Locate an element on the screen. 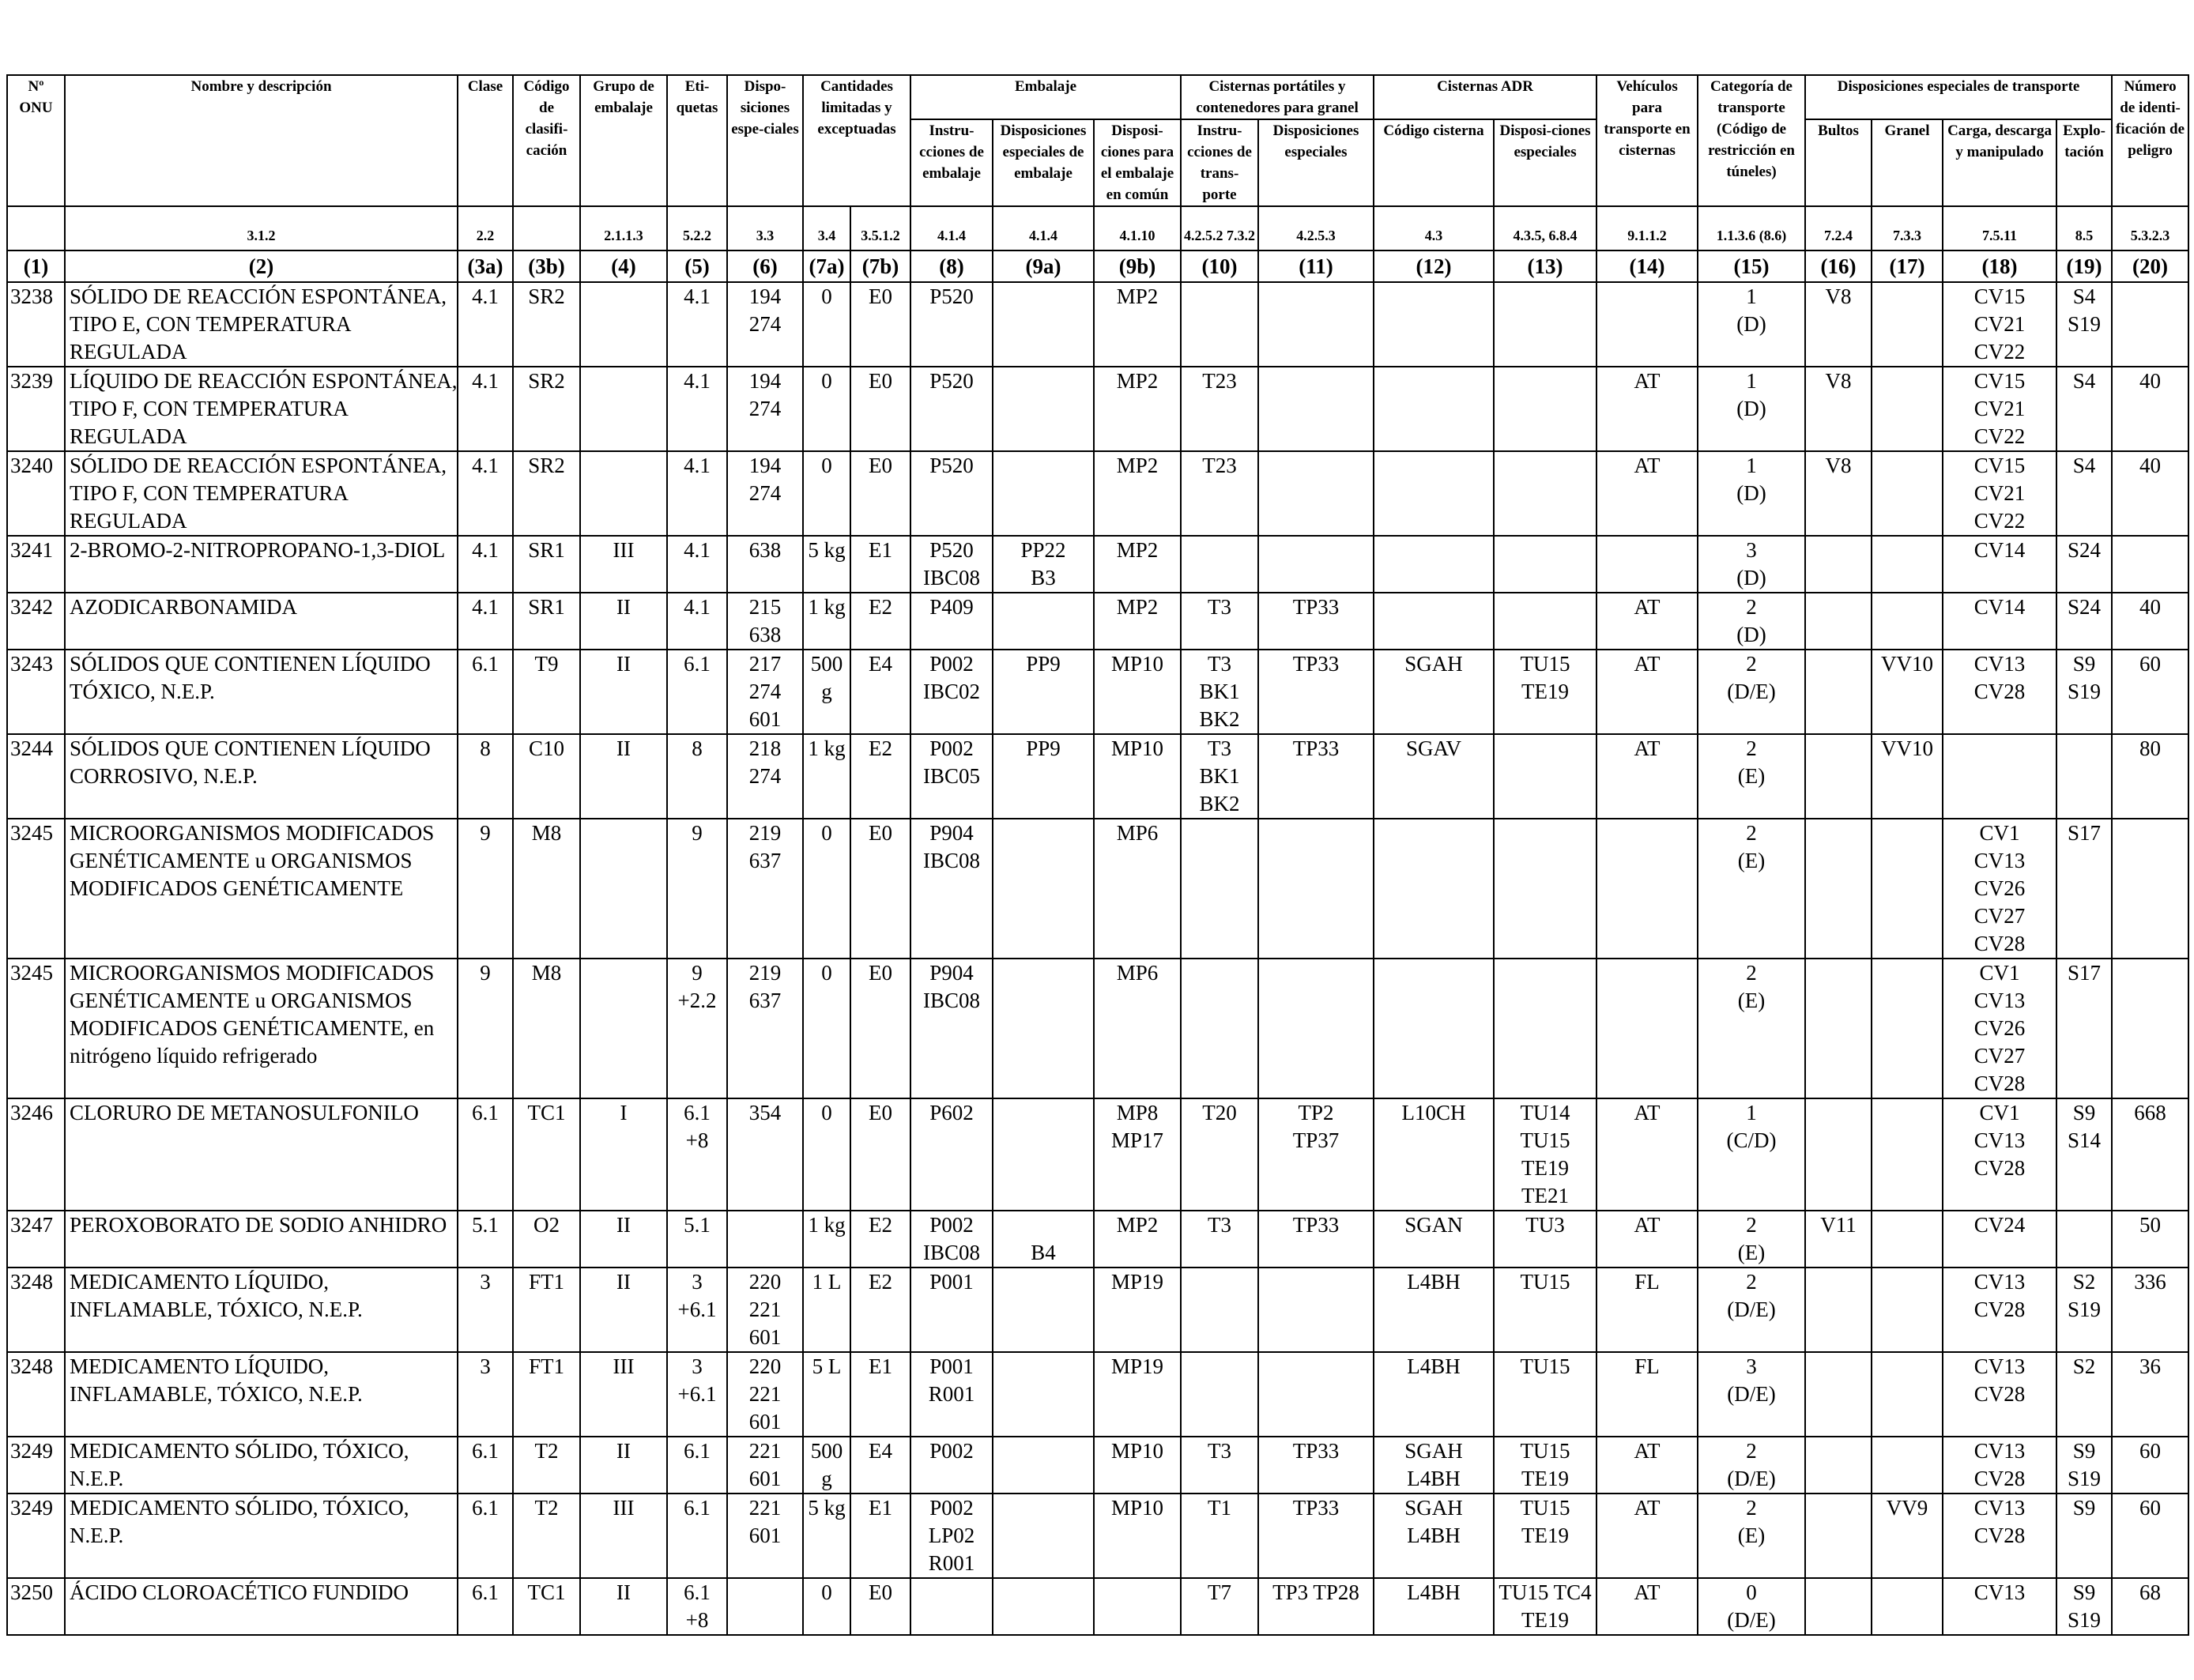 Image resolution: width=2194 pixels, height=1680 pixels. numero-peligro-cell: 60 is located at coordinates (2150, 1465).